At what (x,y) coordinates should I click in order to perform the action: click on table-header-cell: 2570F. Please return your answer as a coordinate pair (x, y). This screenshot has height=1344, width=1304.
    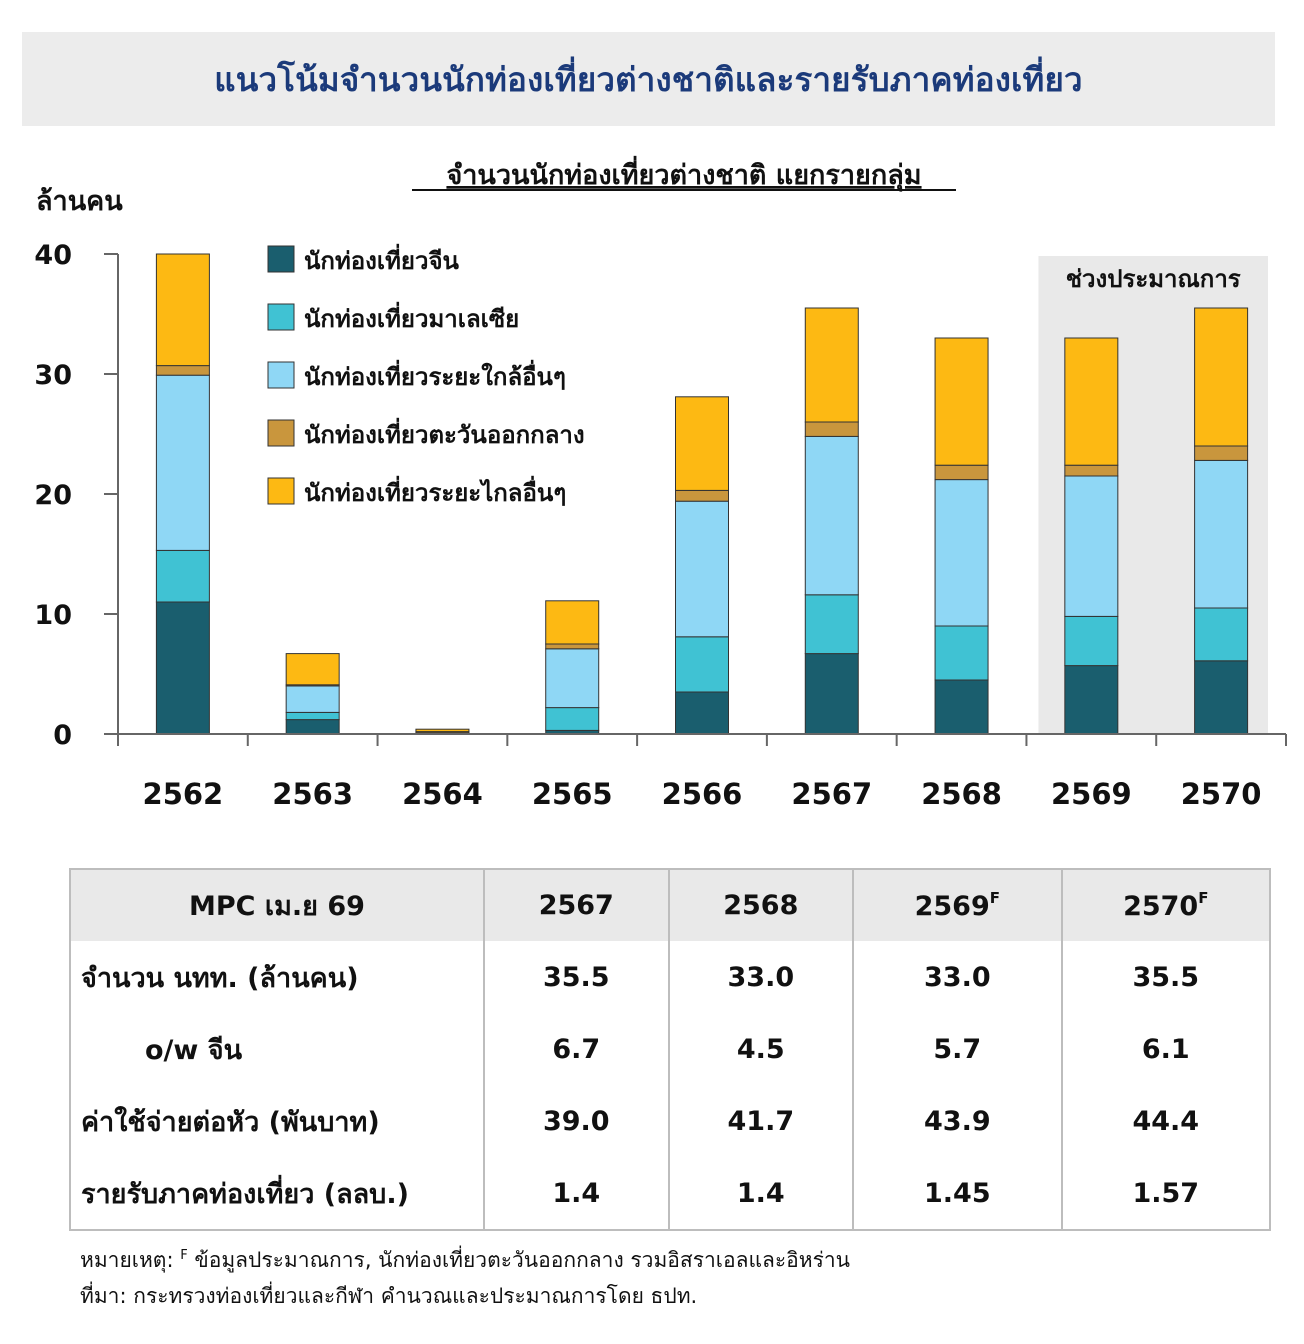
    Looking at the image, I should click on (1166, 905).